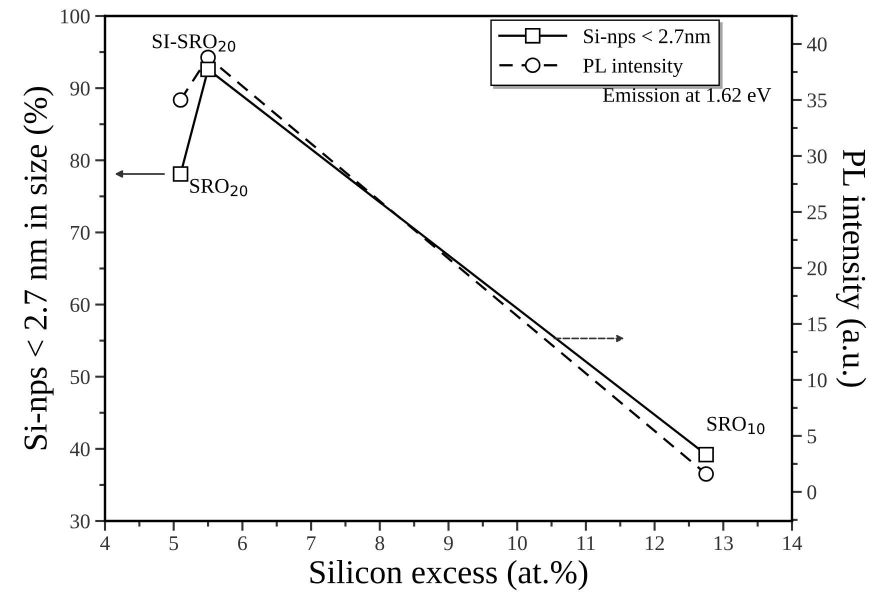 The image size is (872, 606). What do you see at coordinates (80, 305) in the screenshot?
I see `y-tick-label: 60` at bounding box center [80, 305].